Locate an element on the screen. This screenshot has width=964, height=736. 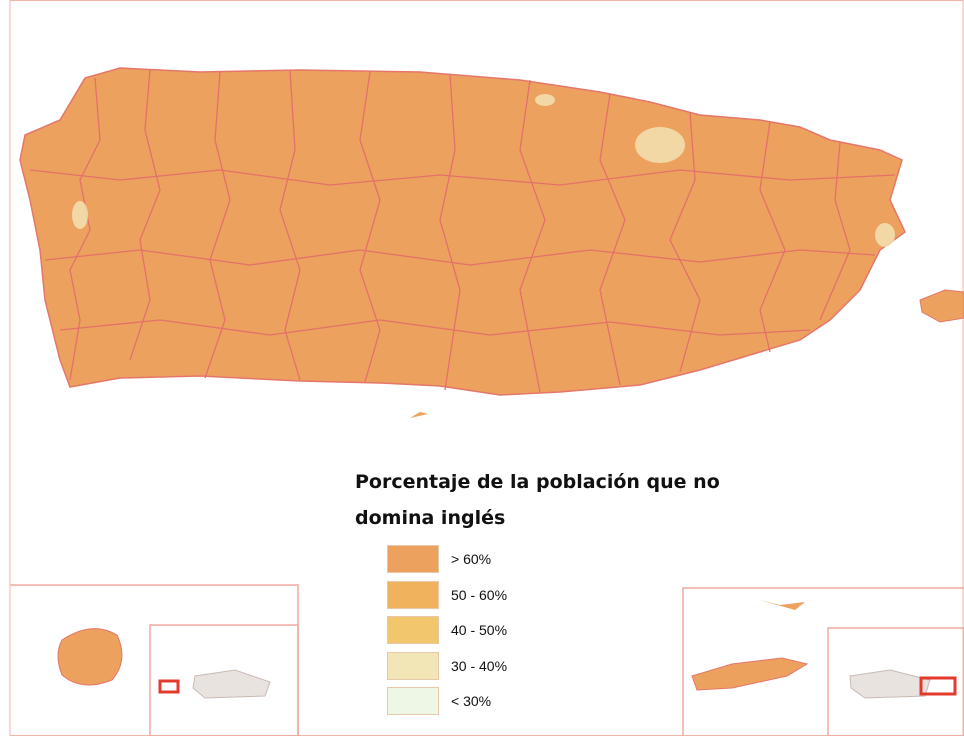
legend-label: > 60% is located at coordinates (471, 559).